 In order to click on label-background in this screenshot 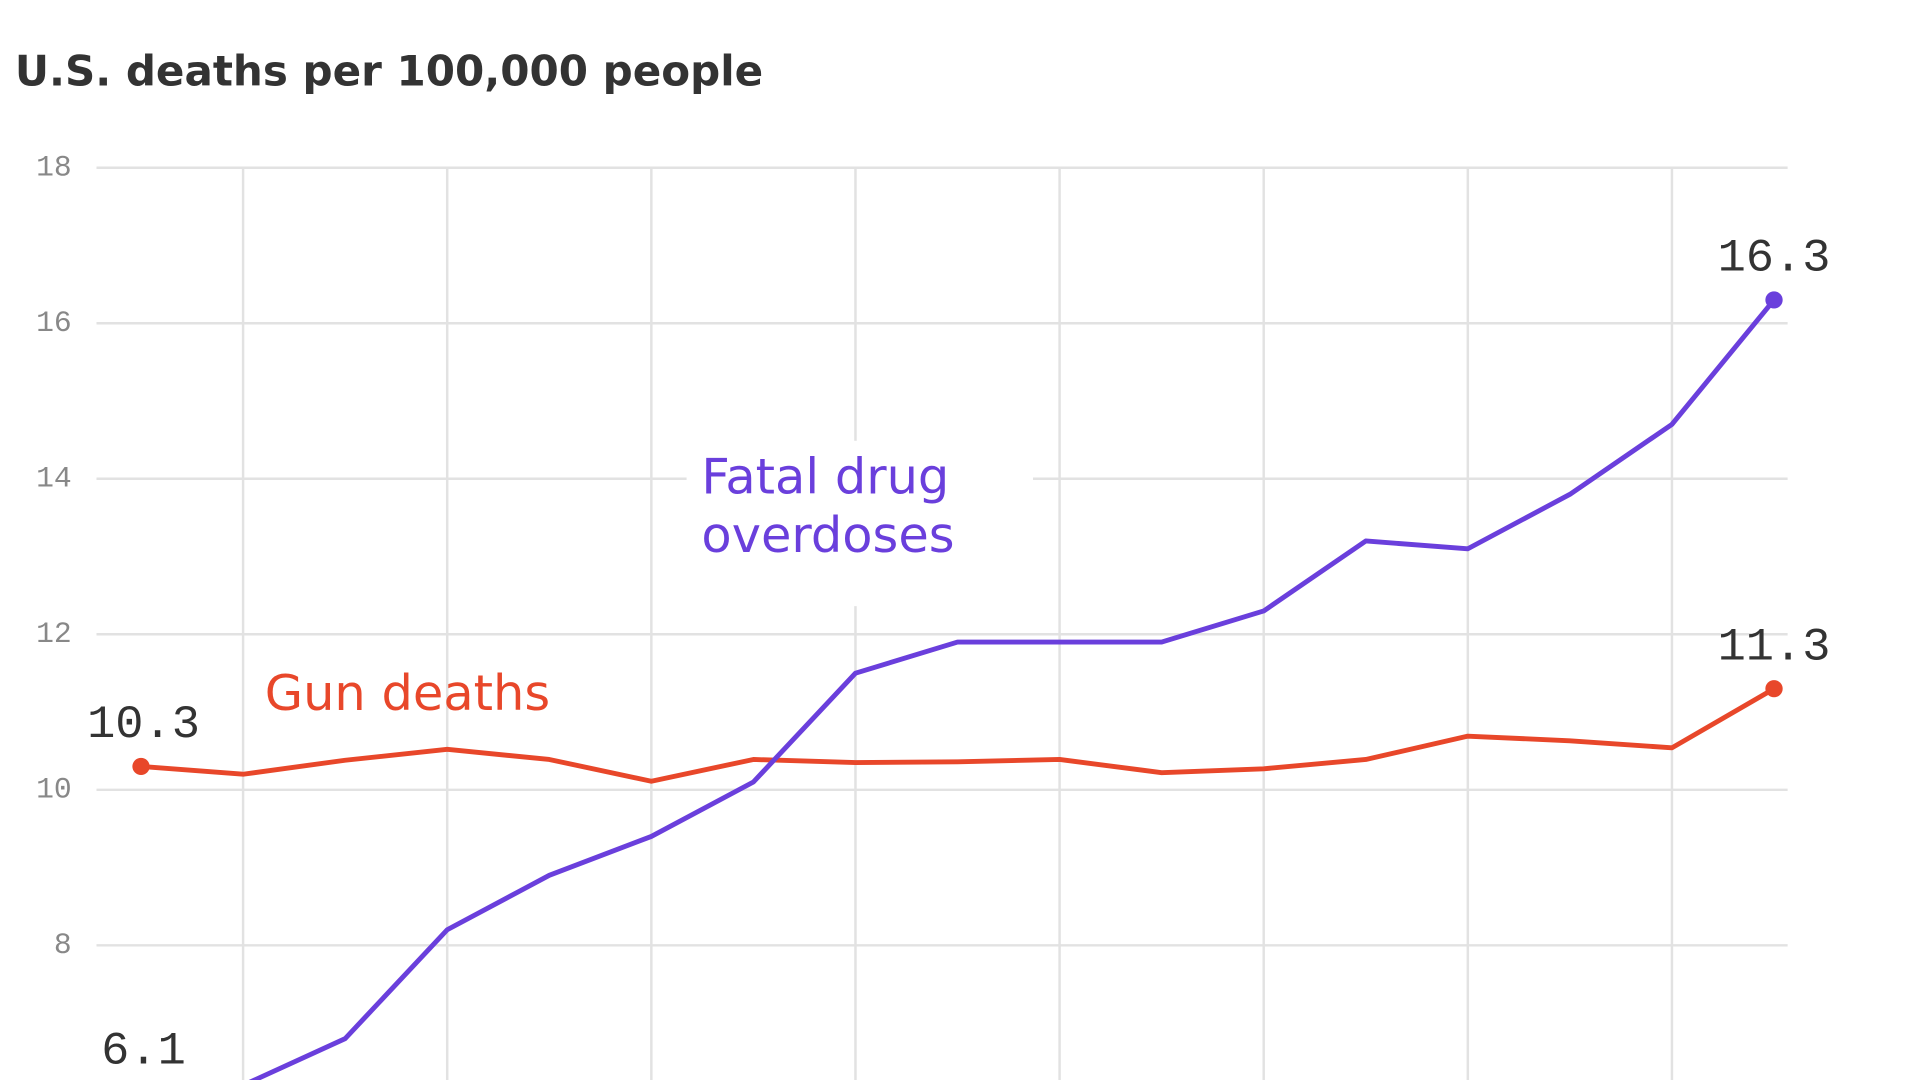, I will do `click(859, 523)`.